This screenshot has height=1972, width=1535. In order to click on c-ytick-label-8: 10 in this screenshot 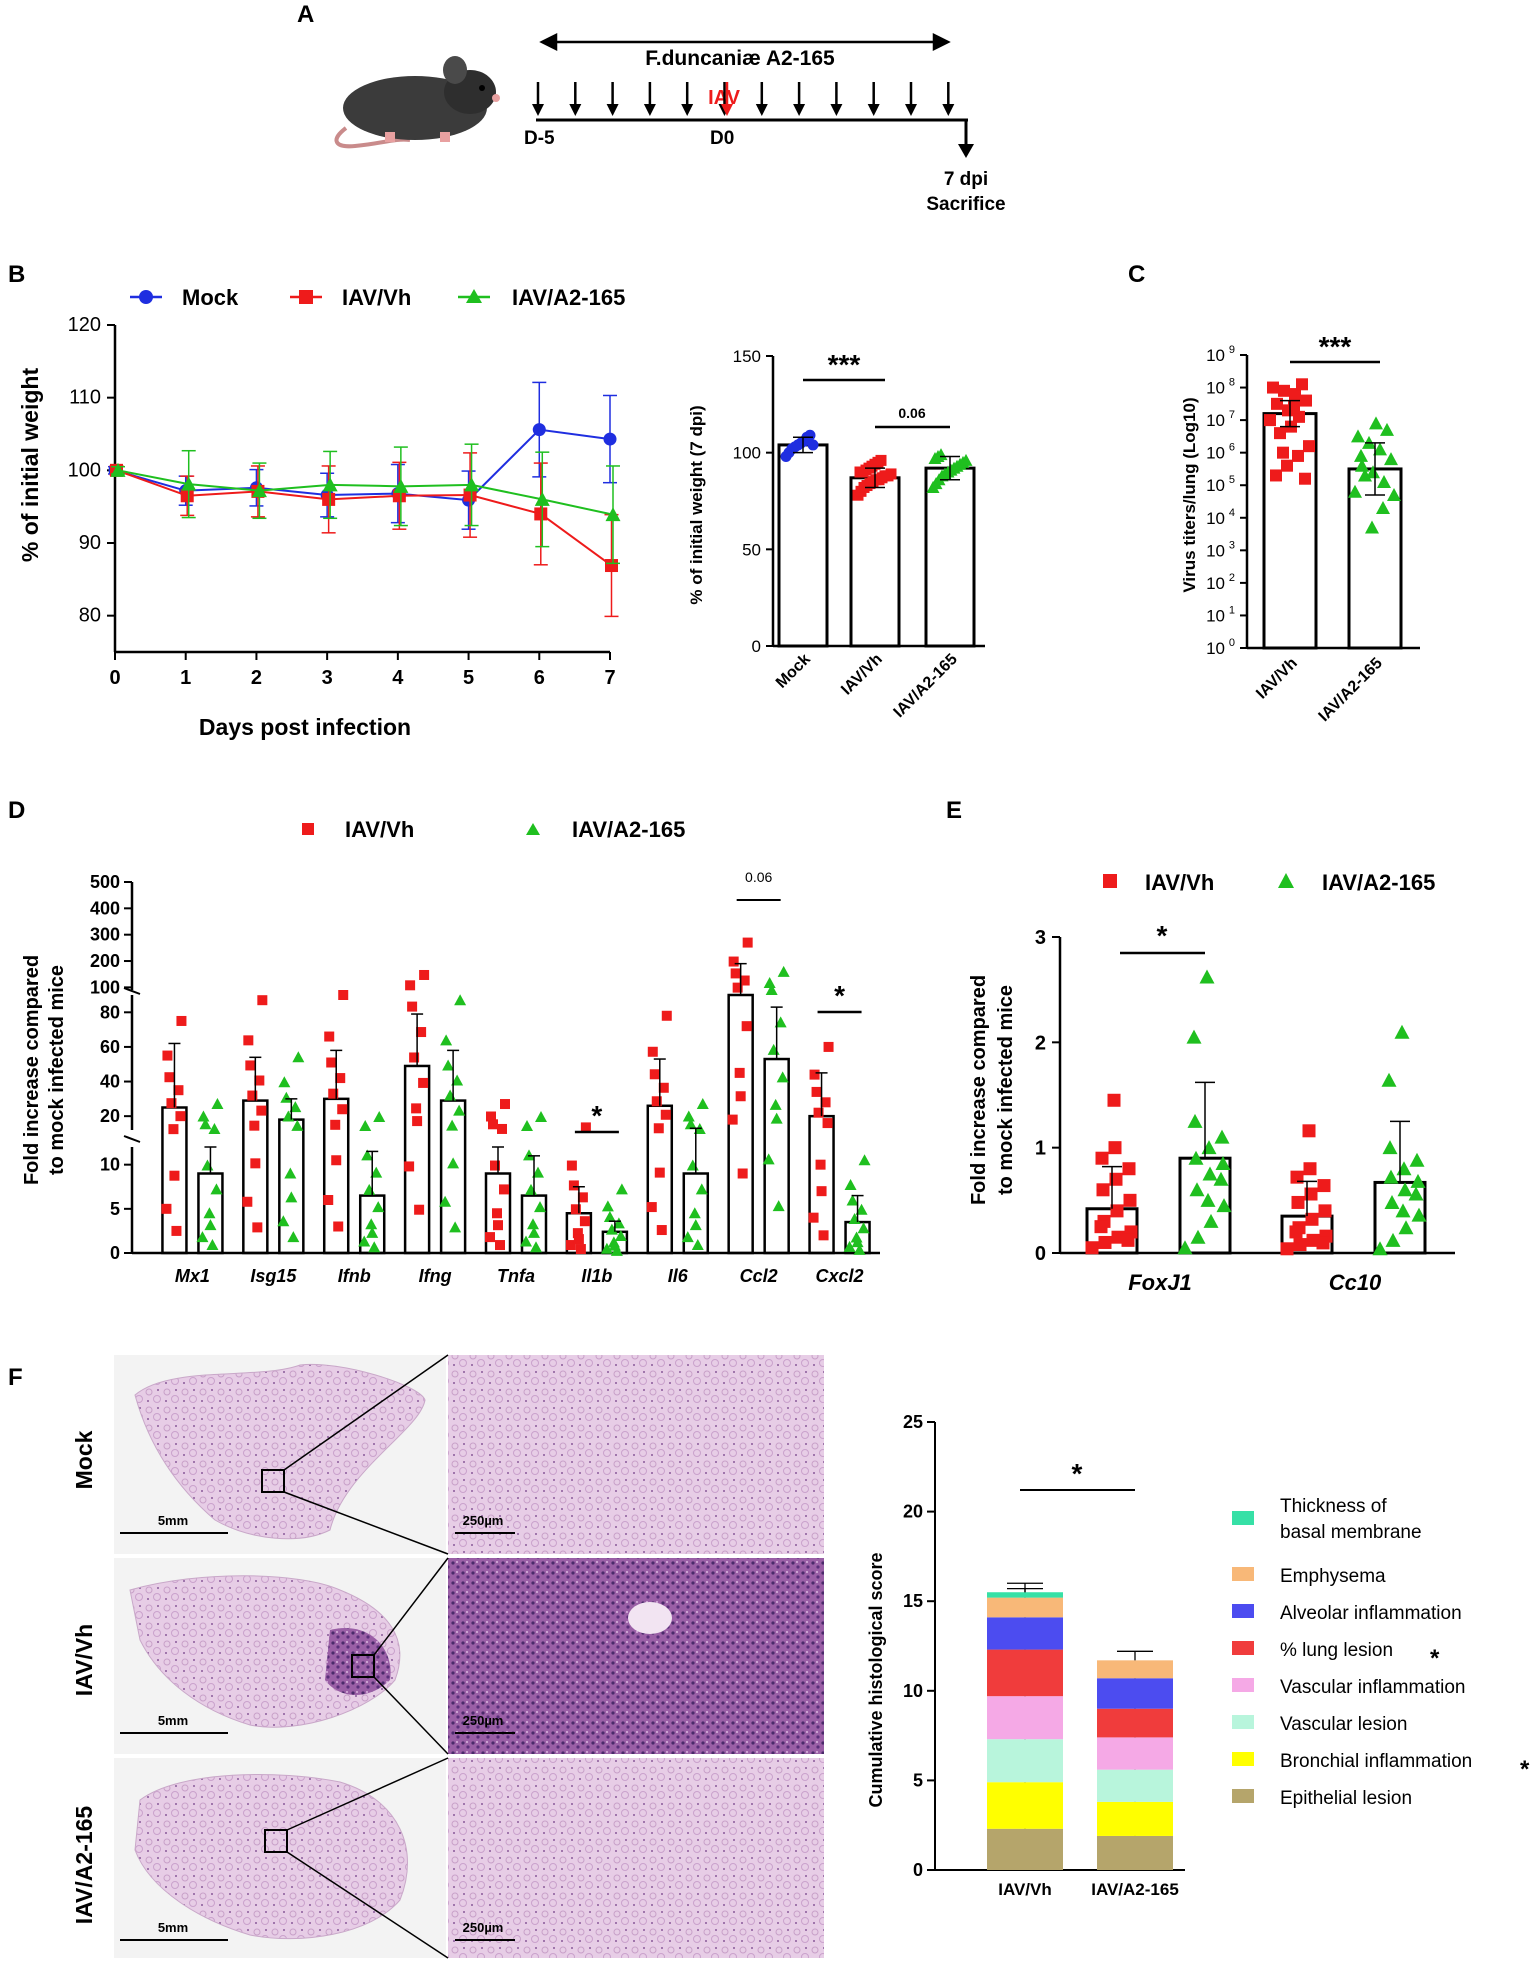, I will do `click(1215, 388)`.